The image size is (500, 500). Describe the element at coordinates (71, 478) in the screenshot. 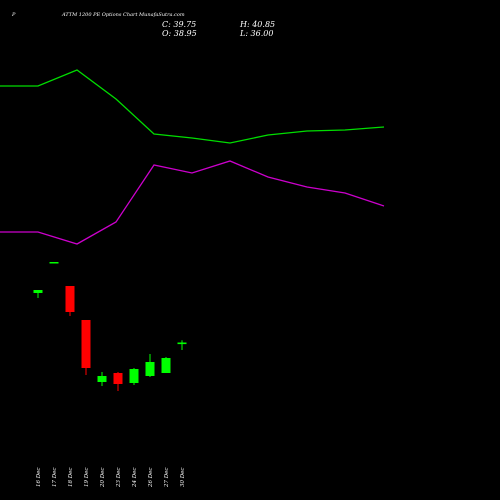

I see `x-tick-label: 18 Dec` at that location.